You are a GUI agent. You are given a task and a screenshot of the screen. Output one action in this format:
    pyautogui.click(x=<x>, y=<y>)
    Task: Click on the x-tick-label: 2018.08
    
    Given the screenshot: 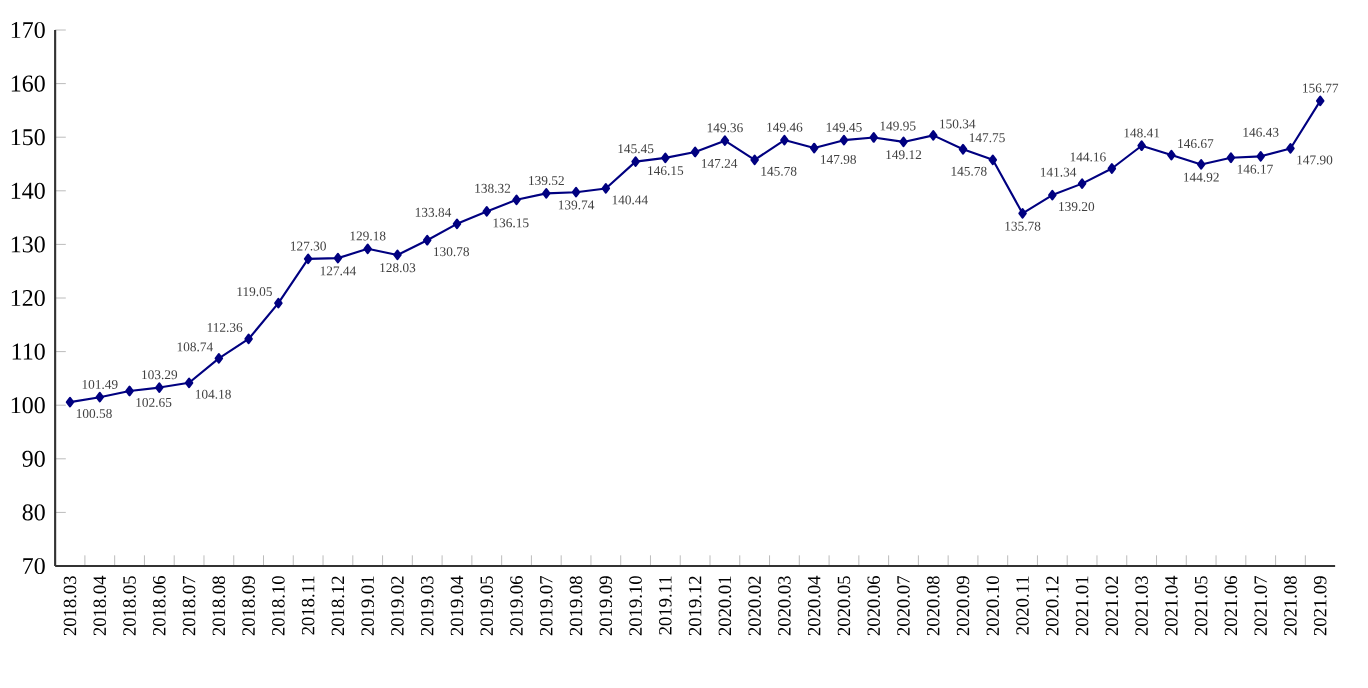 What is the action you would take?
    pyautogui.click(x=219, y=606)
    